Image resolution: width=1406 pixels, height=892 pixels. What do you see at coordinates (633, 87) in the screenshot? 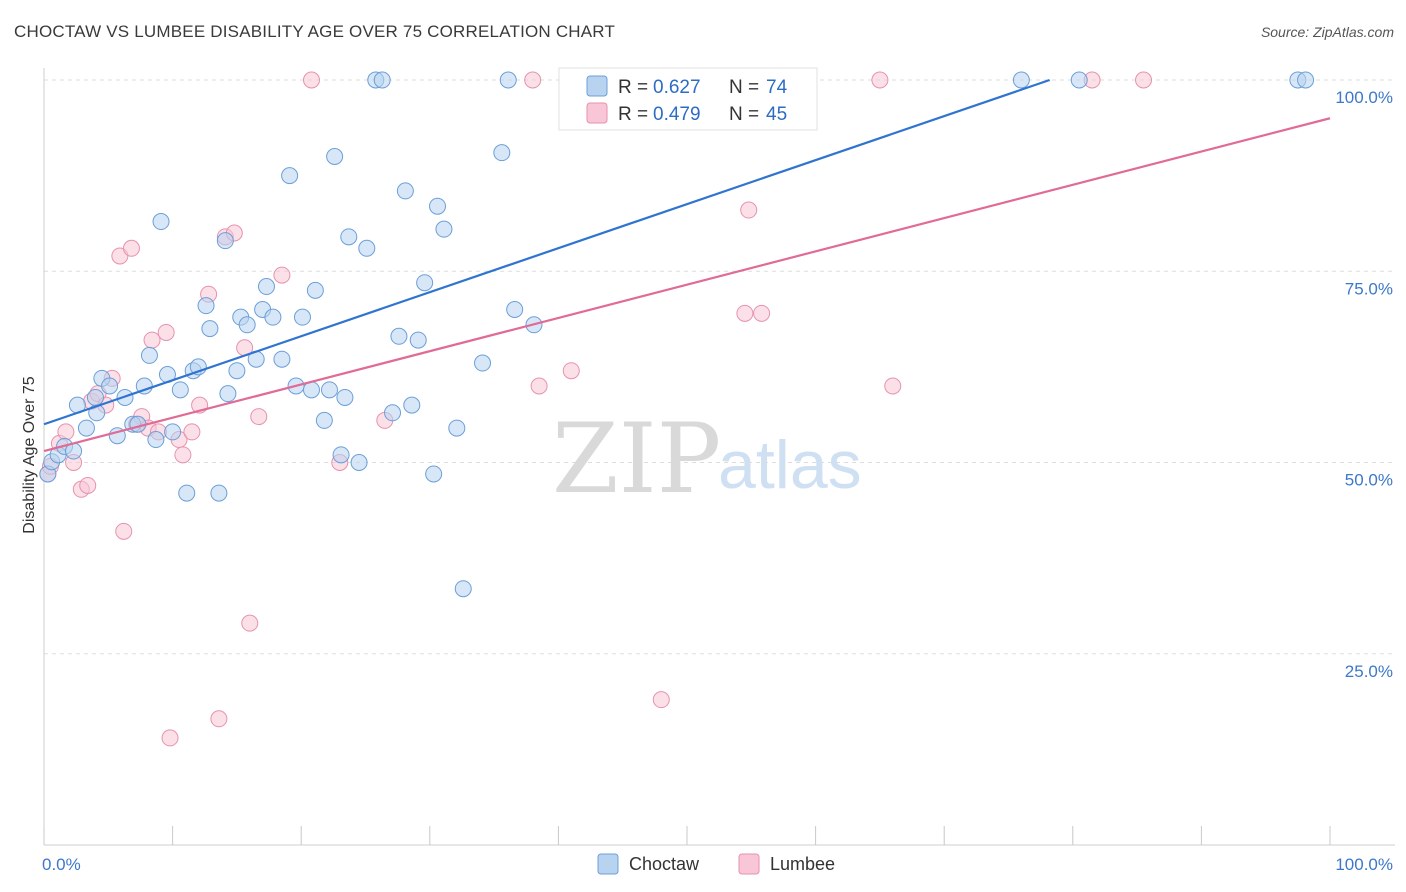
I see `legend-r-label-choctaw: R =` at bounding box center [633, 87].